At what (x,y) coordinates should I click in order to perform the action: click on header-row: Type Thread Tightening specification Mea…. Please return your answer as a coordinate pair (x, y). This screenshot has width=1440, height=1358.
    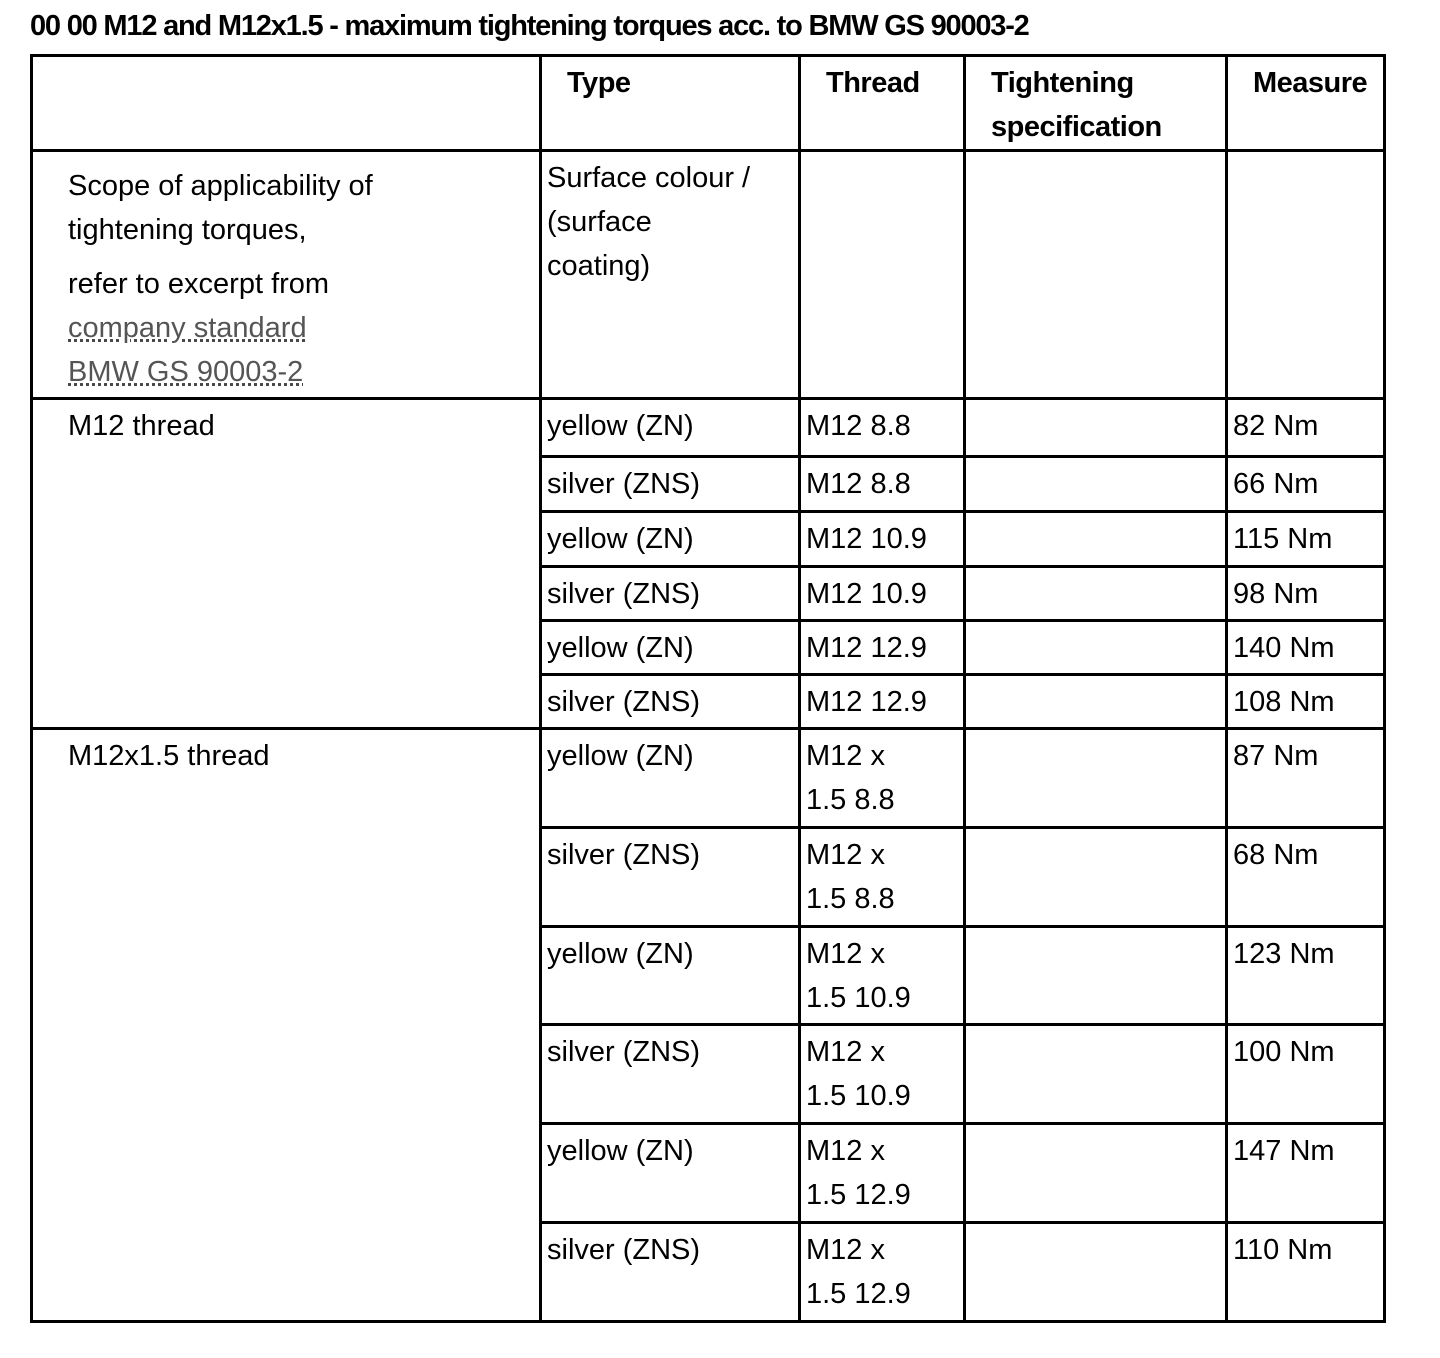
    Looking at the image, I should click on (708, 103).